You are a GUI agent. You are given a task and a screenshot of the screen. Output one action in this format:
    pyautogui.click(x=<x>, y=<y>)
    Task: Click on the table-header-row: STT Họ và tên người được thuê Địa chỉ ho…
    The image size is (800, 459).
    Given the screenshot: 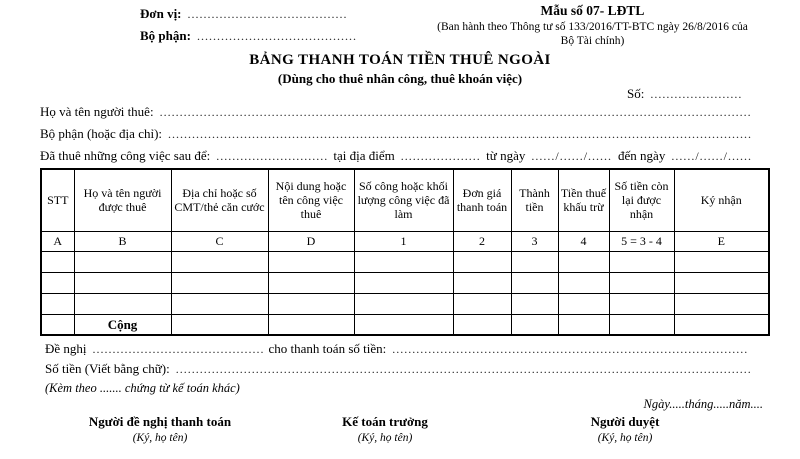 What is the action you would take?
    pyautogui.click(x=405, y=200)
    